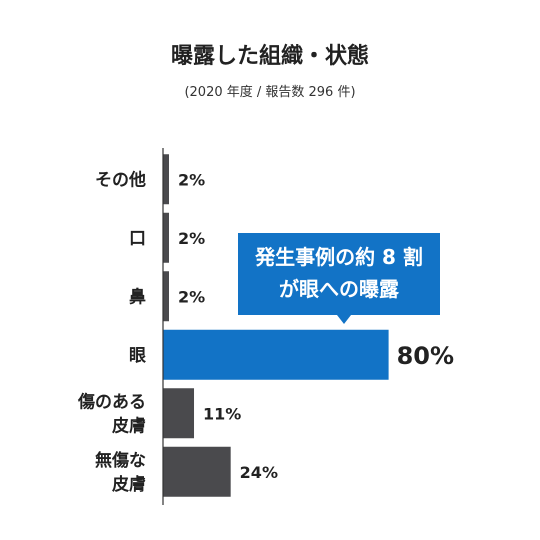  I want to click on callout-text: が眼への曝露, so click(339, 289).